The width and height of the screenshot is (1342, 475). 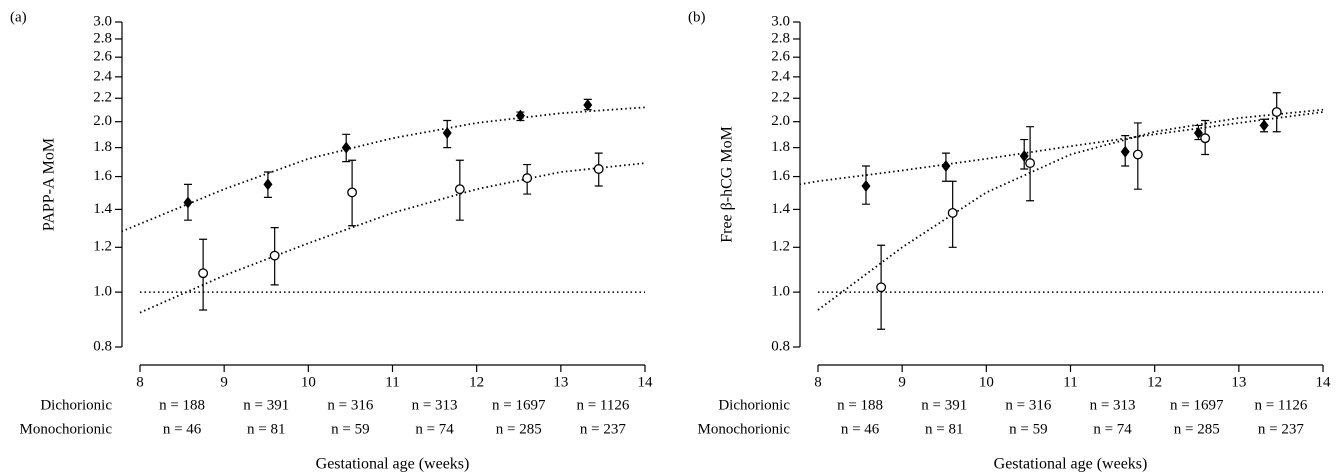 What do you see at coordinates (18, 17) in the screenshot?
I see `panel-label: (a)` at bounding box center [18, 17].